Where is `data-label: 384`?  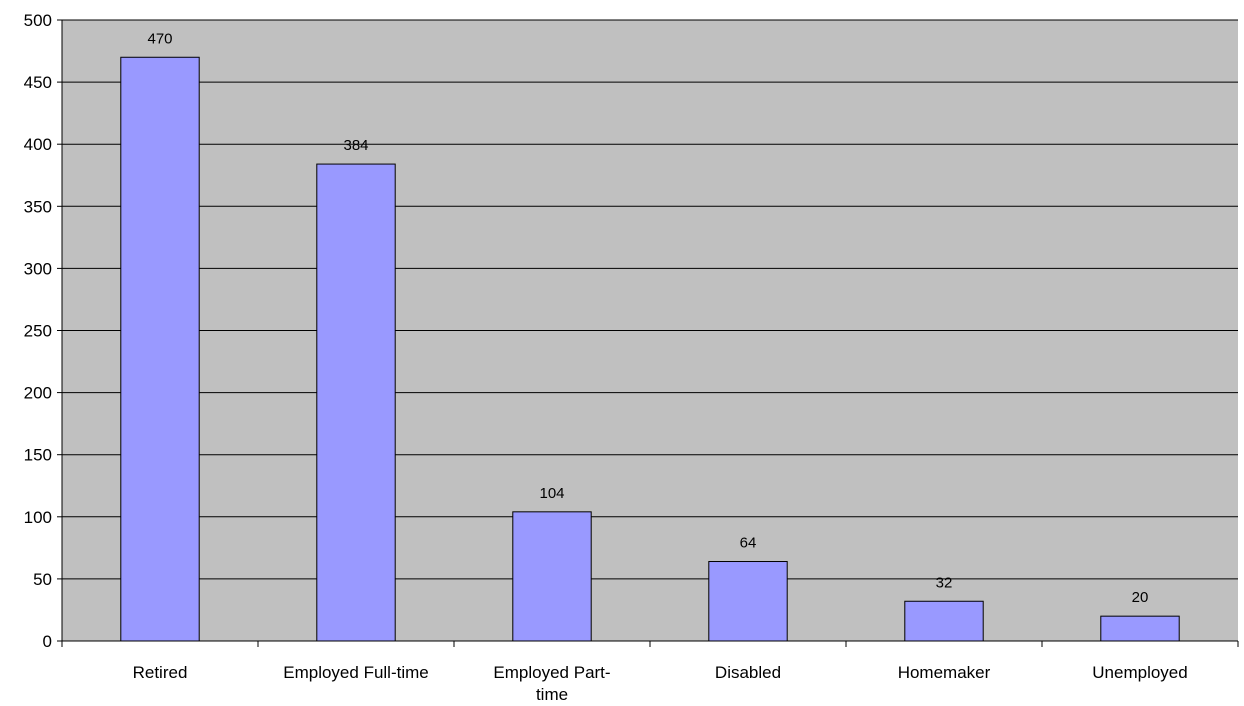 data-label: 384 is located at coordinates (355, 145).